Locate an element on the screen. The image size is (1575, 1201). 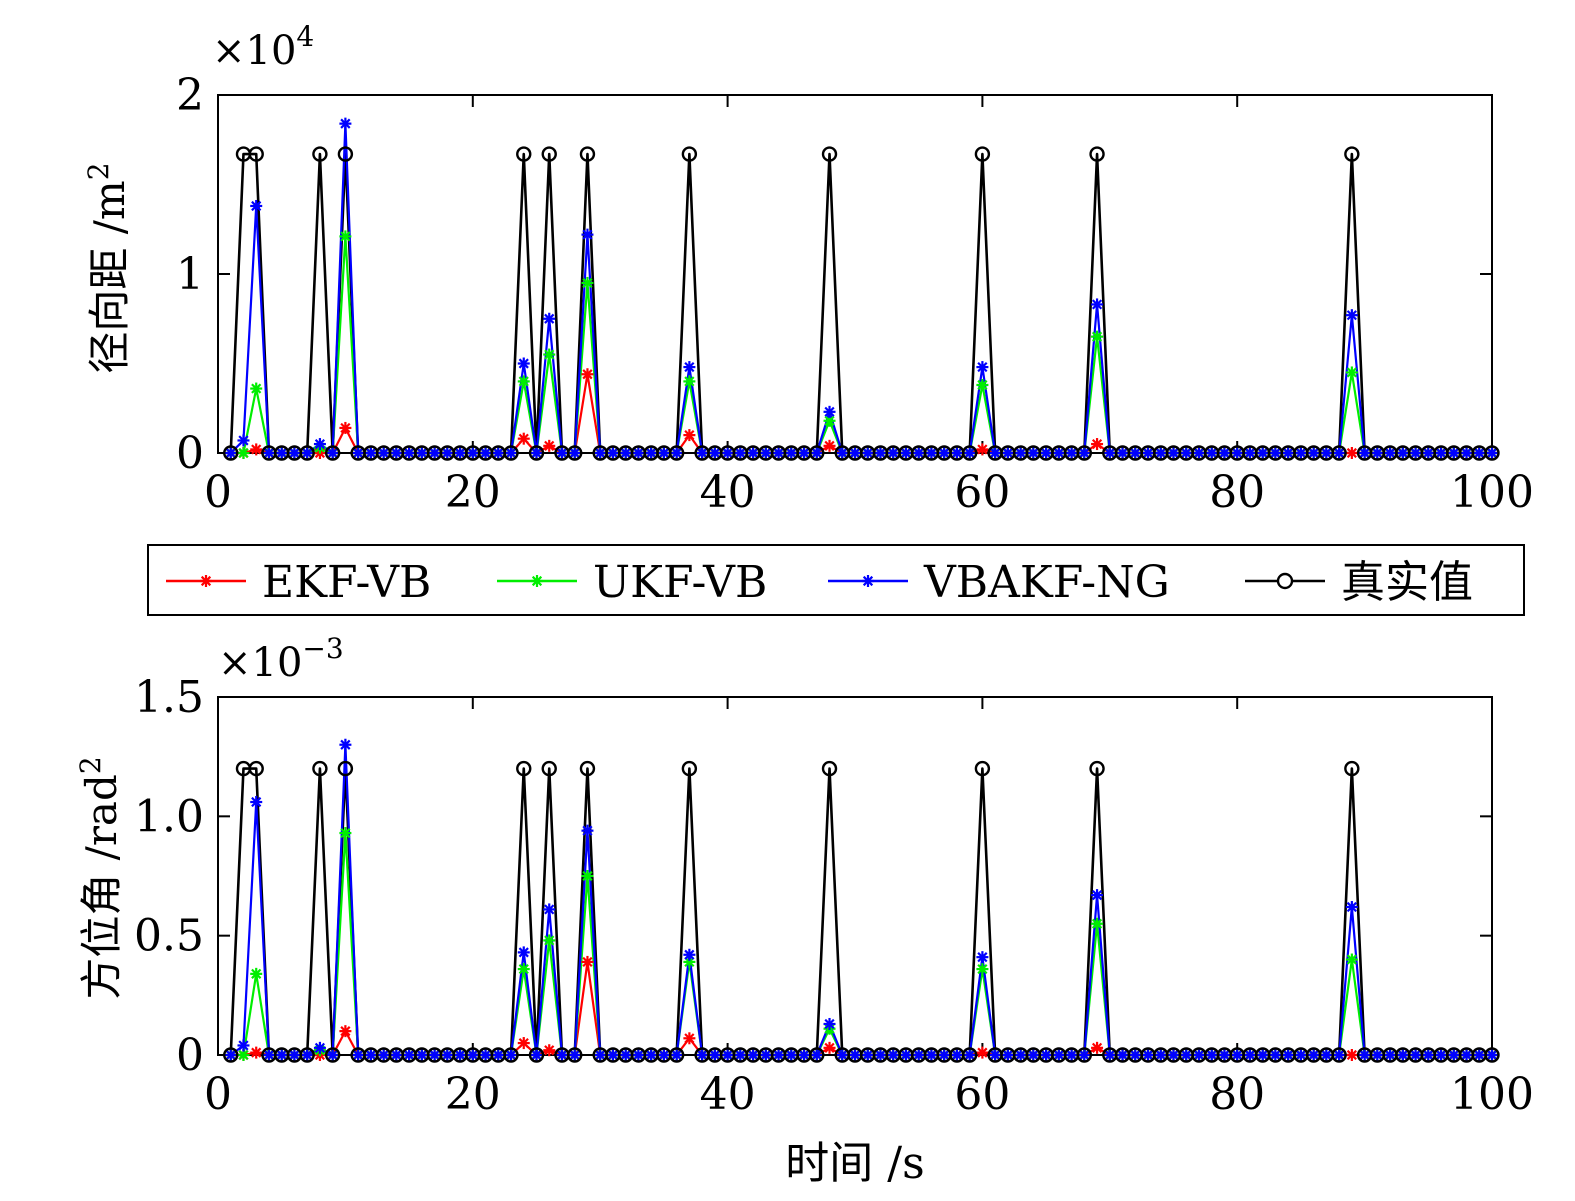
bearing-ekf-vb-point is located at coordinates (982, 1052).